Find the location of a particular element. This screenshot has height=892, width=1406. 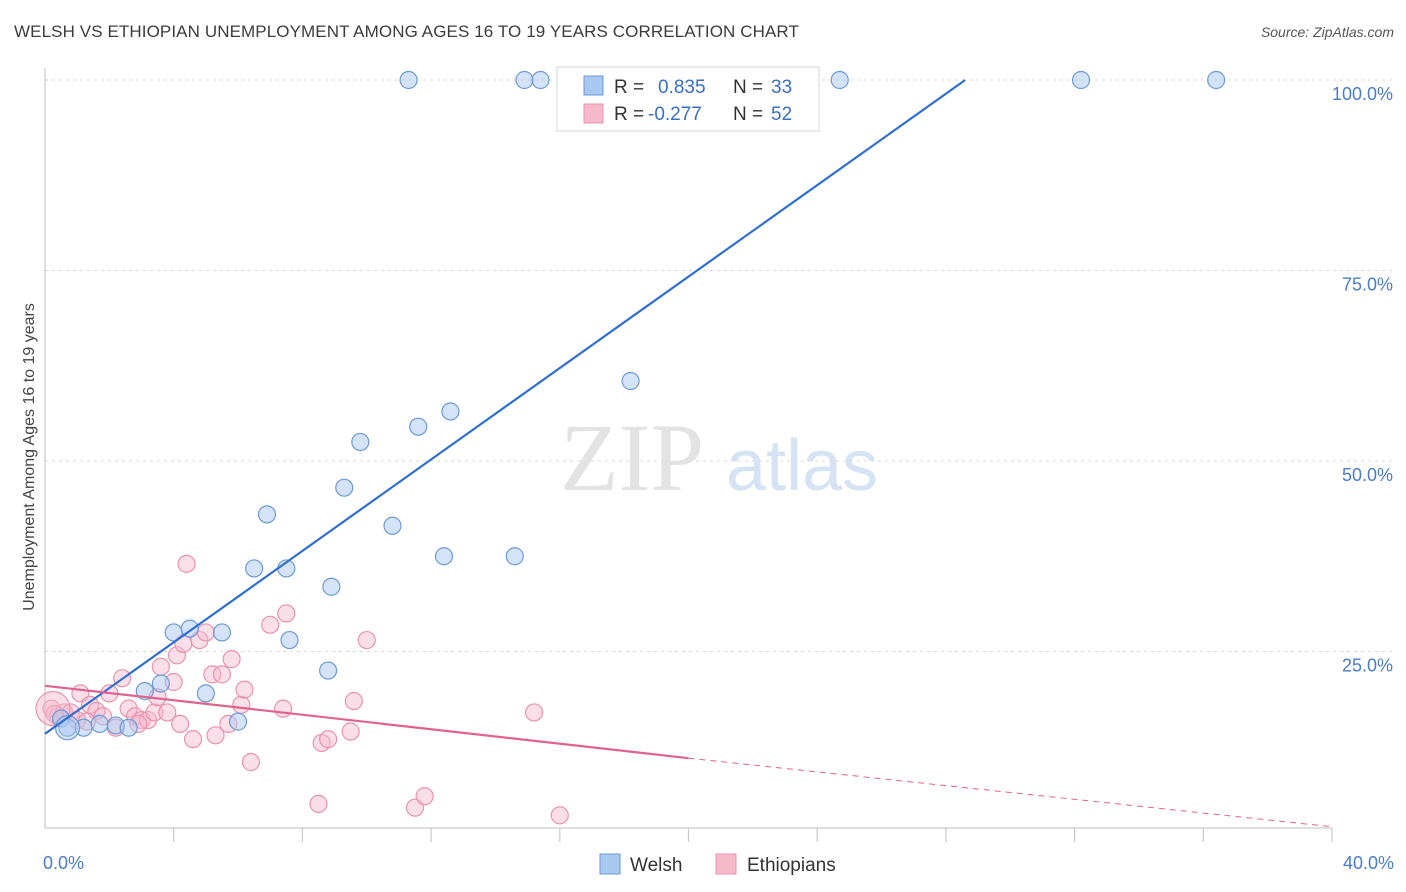

watermark-atlas: atlas is located at coordinates (802, 466).